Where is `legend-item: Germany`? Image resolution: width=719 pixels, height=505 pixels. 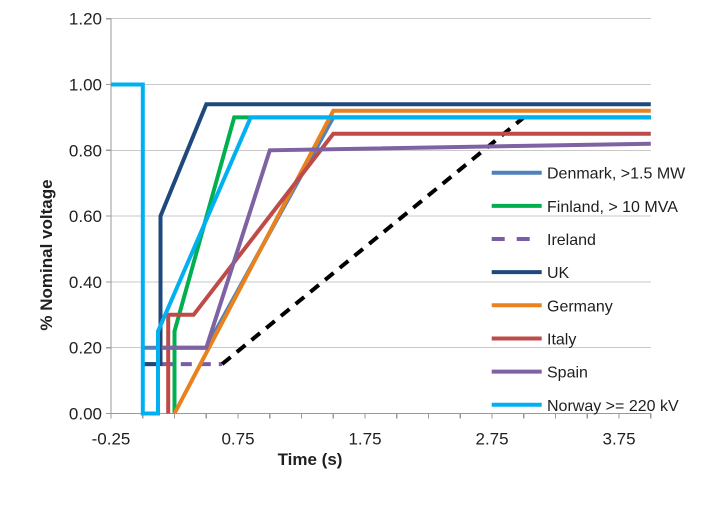 legend-item: Germany is located at coordinates (552, 306).